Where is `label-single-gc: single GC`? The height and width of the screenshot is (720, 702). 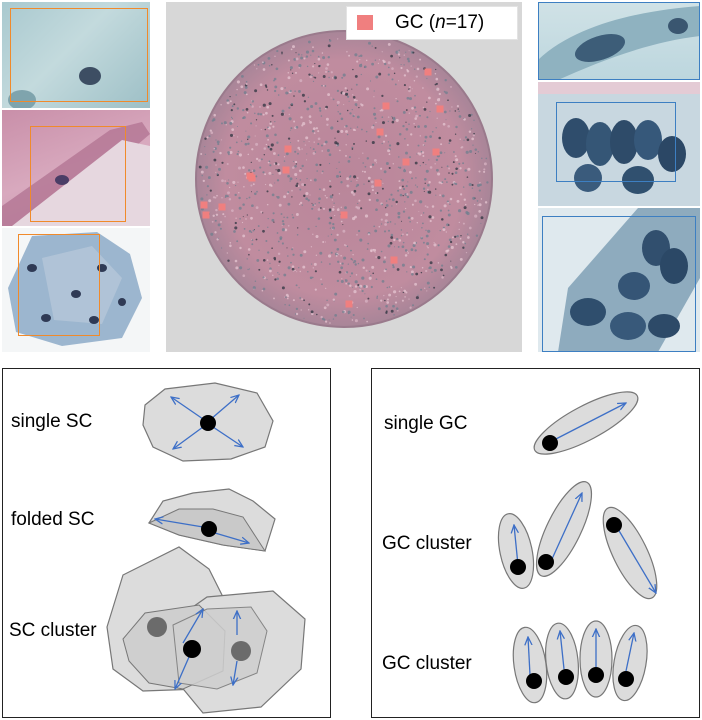 label-single-gc: single GC is located at coordinates (426, 423).